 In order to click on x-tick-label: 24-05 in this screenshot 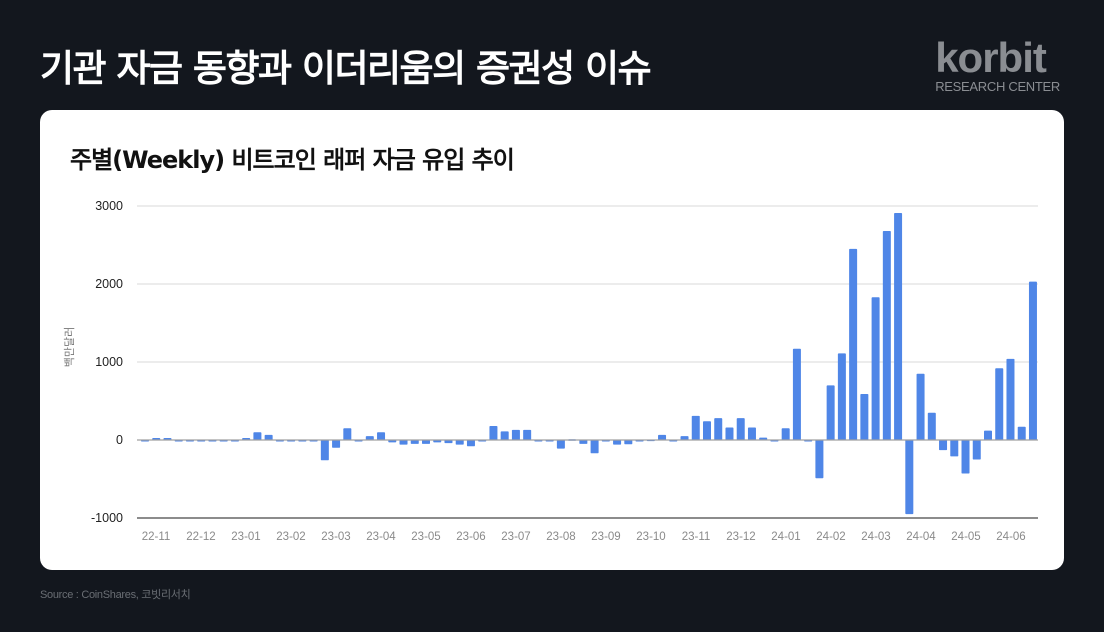, I will do `click(965, 537)`.